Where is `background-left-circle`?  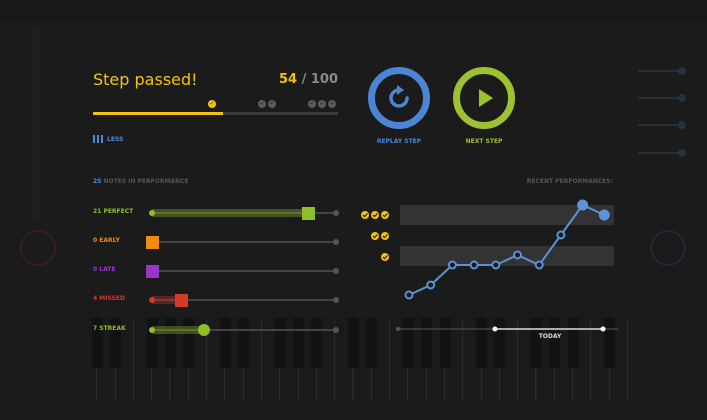
background-left-circle is located at coordinates (38, 248).